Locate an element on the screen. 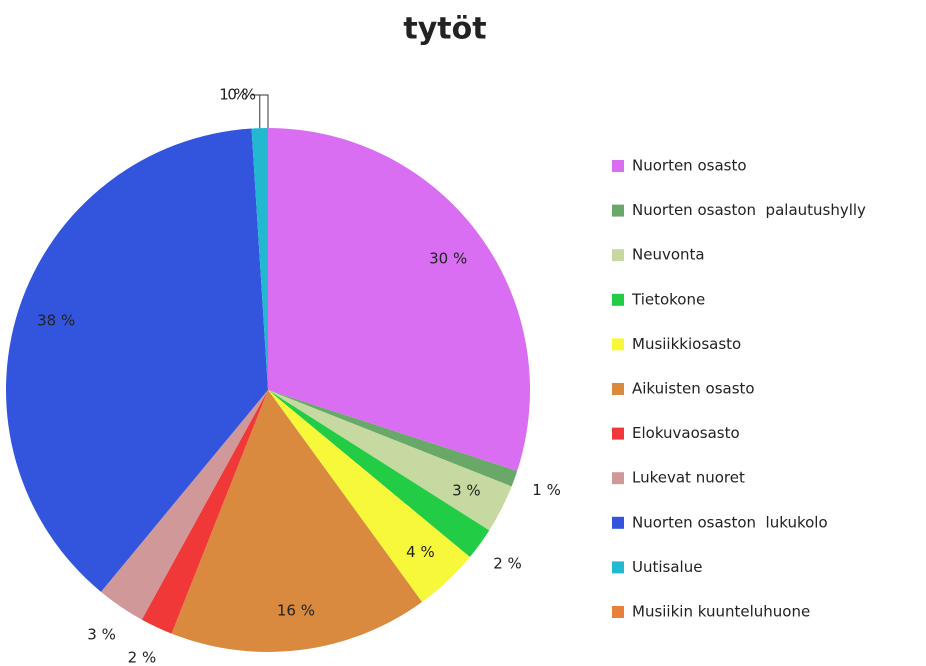 This screenshot has height=666, width=926. data-label: 0 % is located at coordinates (241, 95).